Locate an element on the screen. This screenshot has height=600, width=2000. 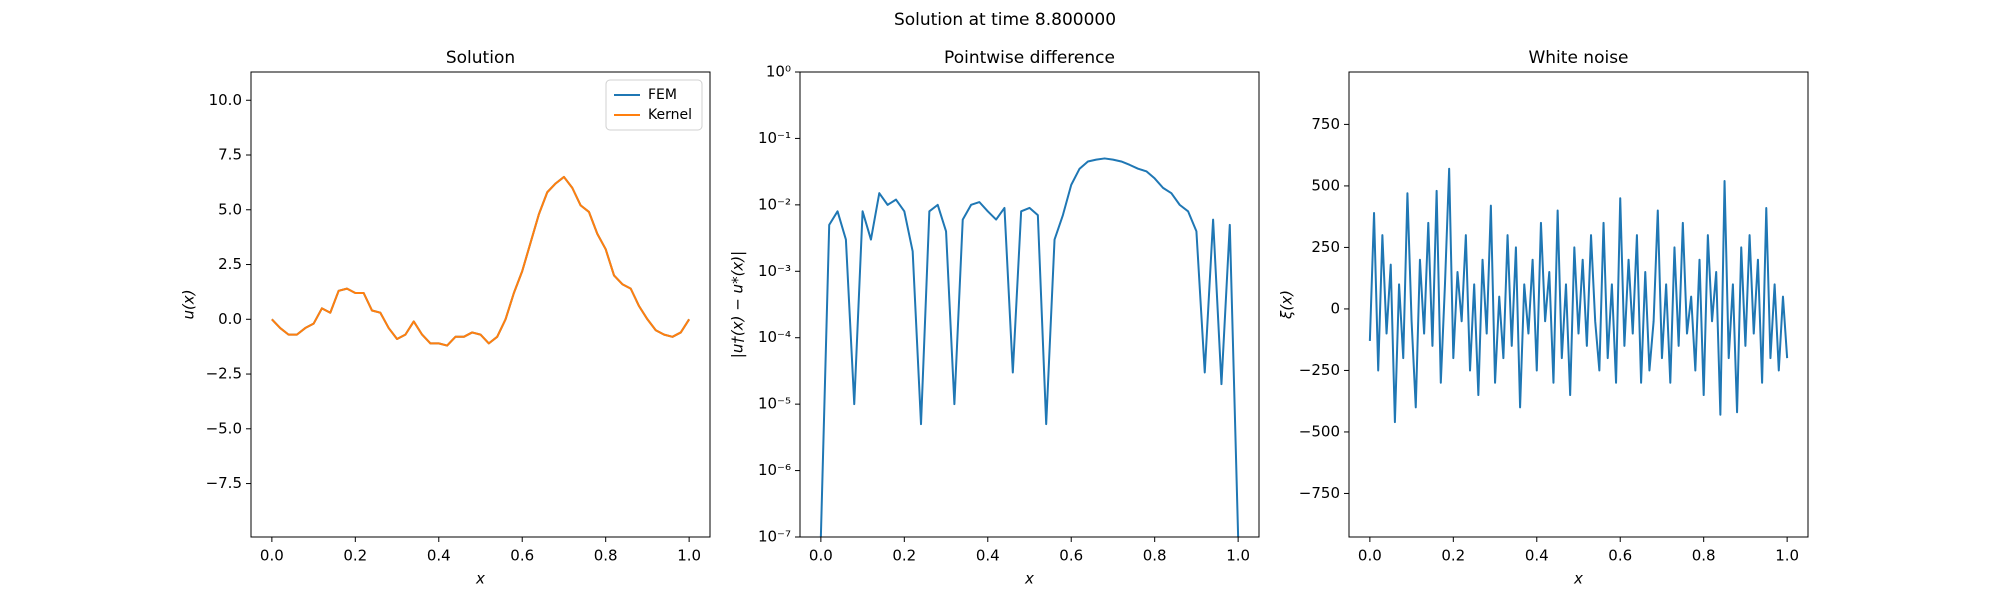
y-tick-label: 10⁻² is located at coordinates (774, 204).